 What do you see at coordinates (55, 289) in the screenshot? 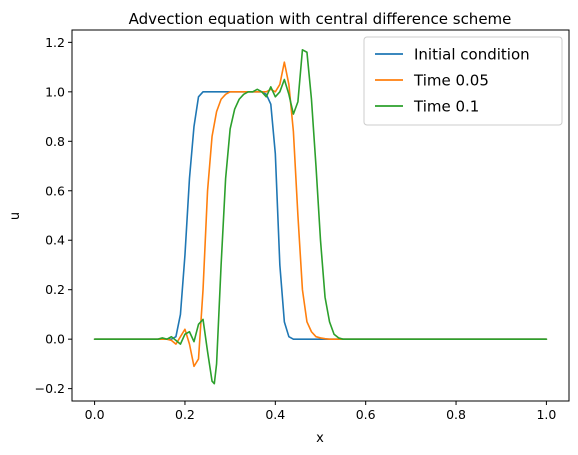
I see `y-tick-label: 0.2` at bounding box center [55, 289].